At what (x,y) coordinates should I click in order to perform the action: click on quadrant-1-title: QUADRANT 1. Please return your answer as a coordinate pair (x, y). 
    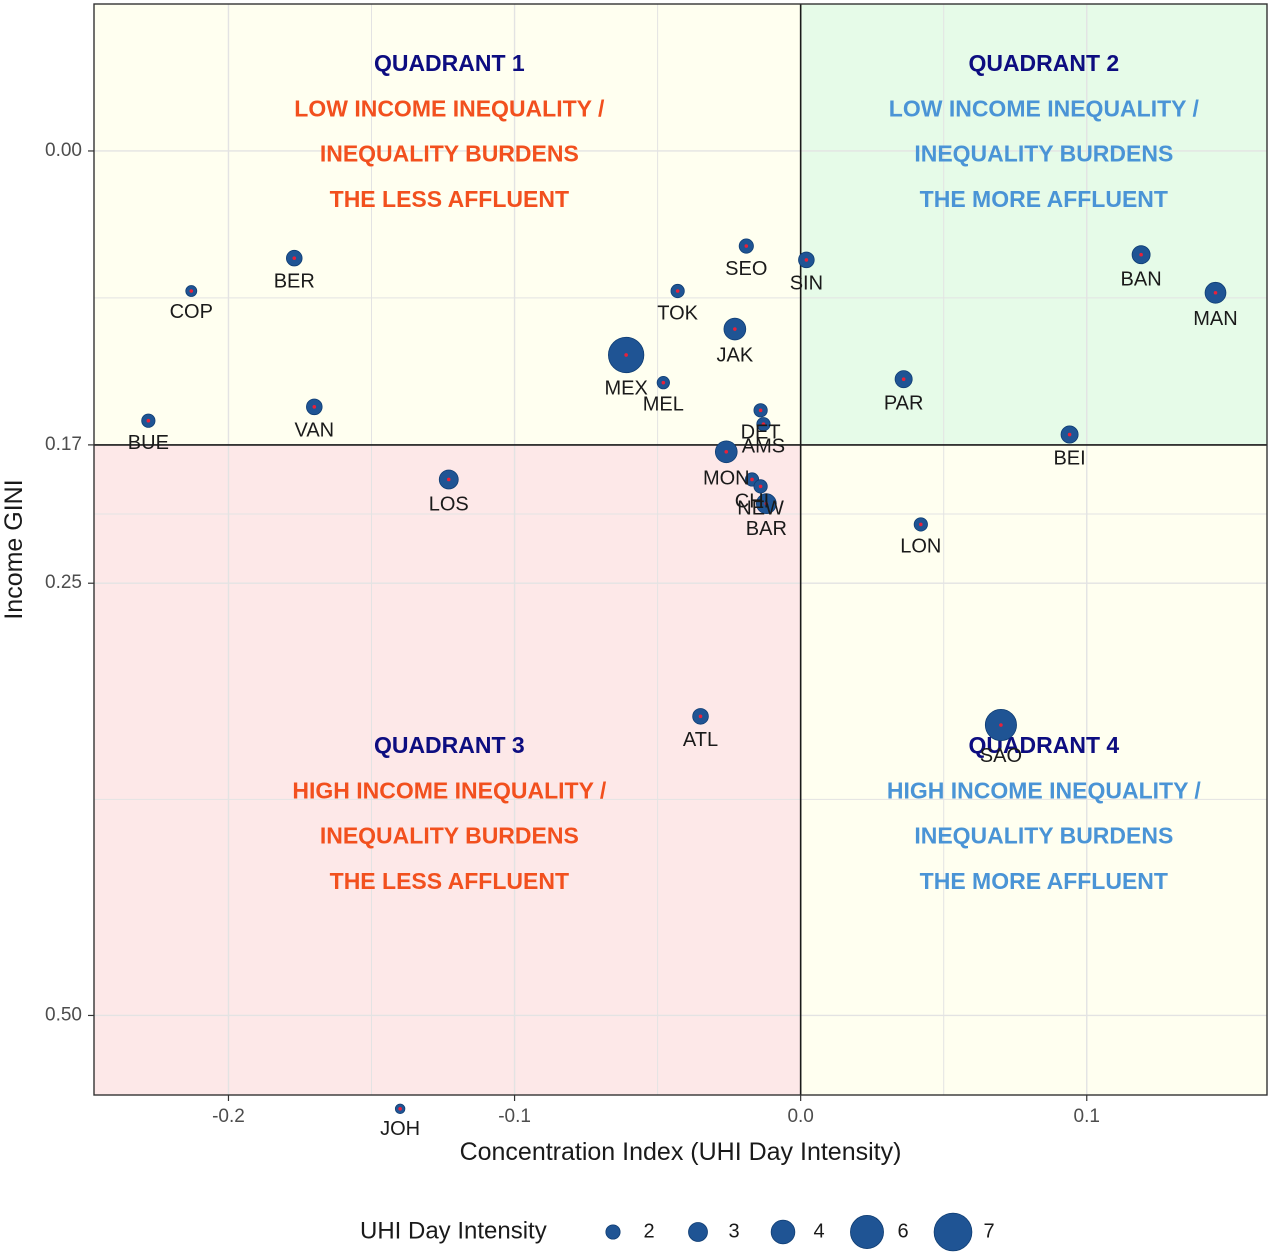
    Looking at the image, I should click on (449, 63).